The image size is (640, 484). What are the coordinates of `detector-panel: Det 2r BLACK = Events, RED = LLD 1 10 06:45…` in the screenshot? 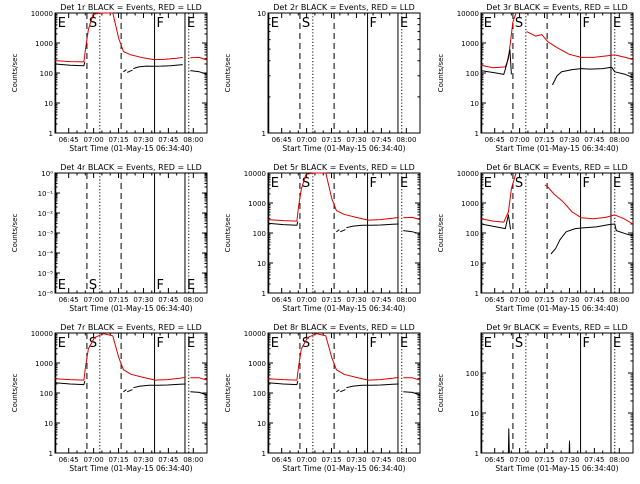 It's located at (322, 78).